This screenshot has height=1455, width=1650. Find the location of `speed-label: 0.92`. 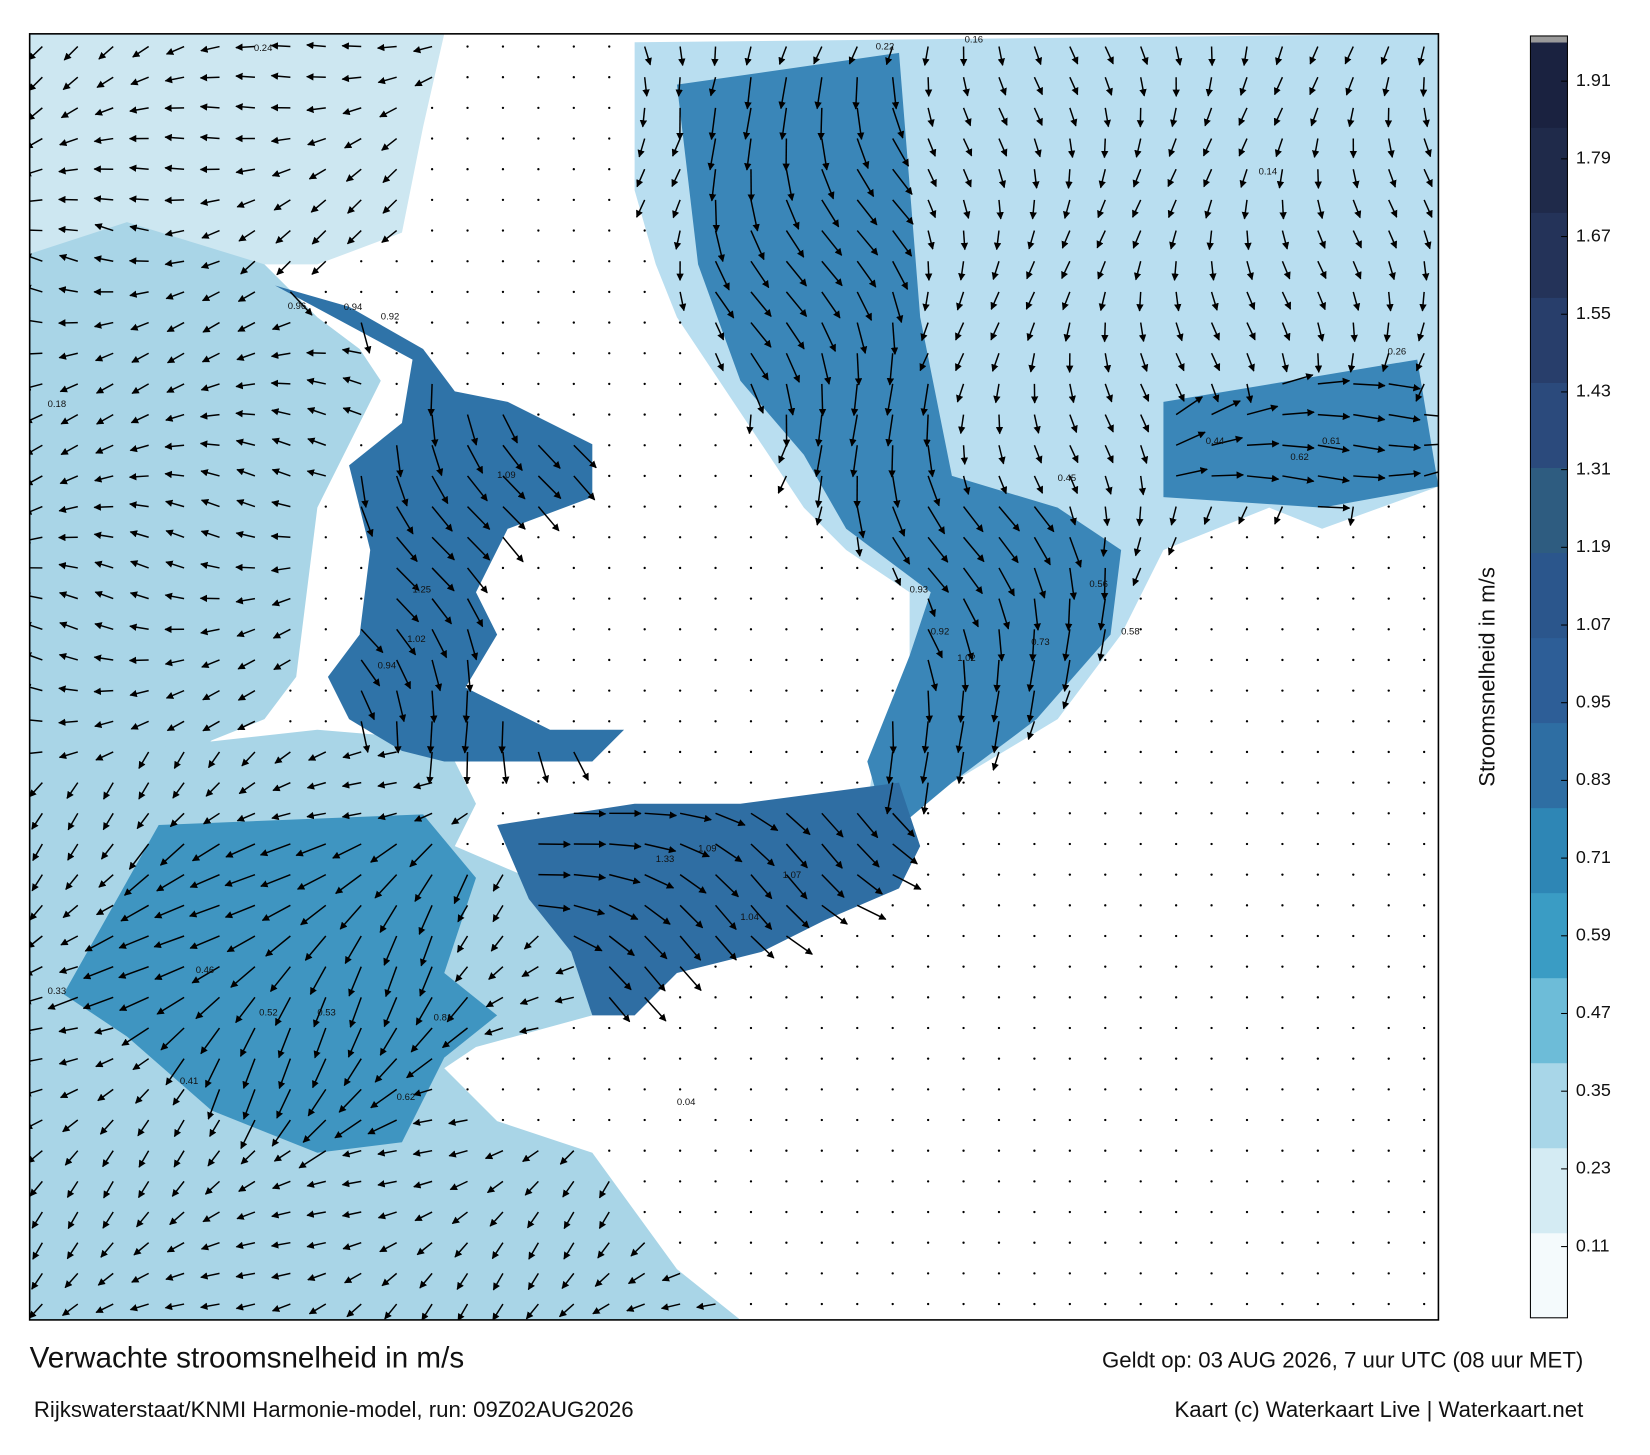

speed-label: 0.92 is located at coordinates (940, 632).